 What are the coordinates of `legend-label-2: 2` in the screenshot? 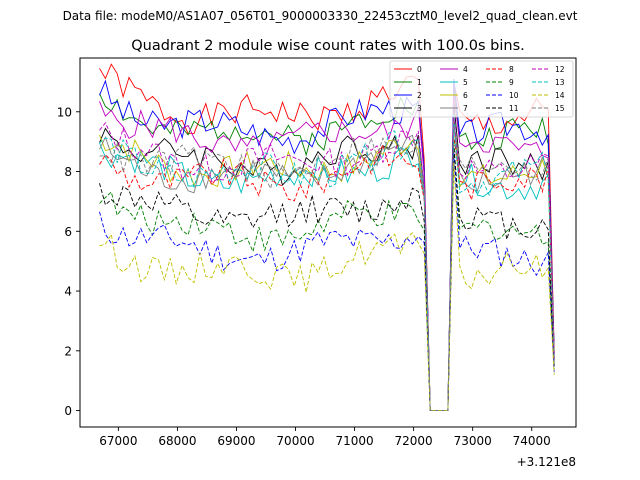 It's located at (419, 95).